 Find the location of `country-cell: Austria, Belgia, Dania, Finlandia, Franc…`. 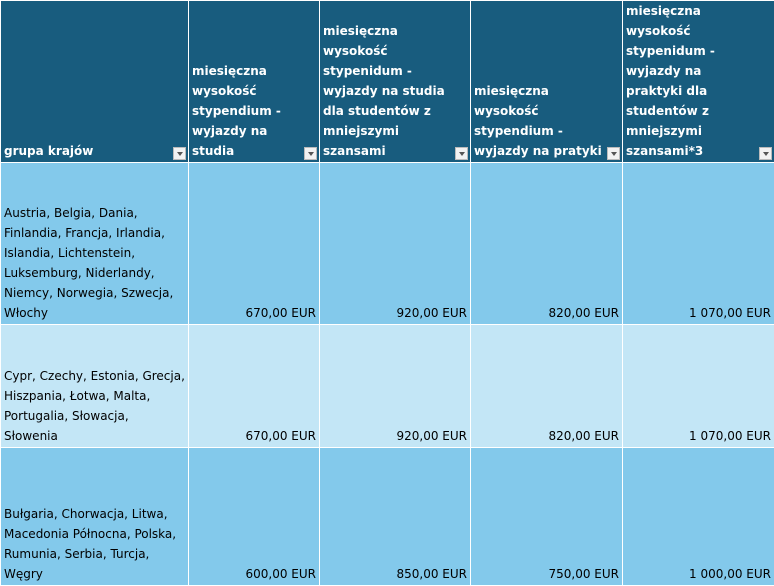

country-cell: Austria, Belgia, Dania, Finlandia, Franc… is located at coordinates (95, 244).